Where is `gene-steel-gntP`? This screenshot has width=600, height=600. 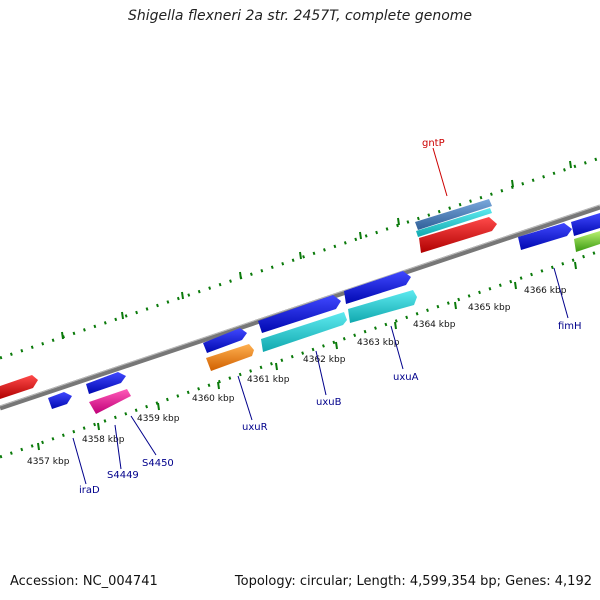 gene-steel-gntP is located at coordinates (453, 214).